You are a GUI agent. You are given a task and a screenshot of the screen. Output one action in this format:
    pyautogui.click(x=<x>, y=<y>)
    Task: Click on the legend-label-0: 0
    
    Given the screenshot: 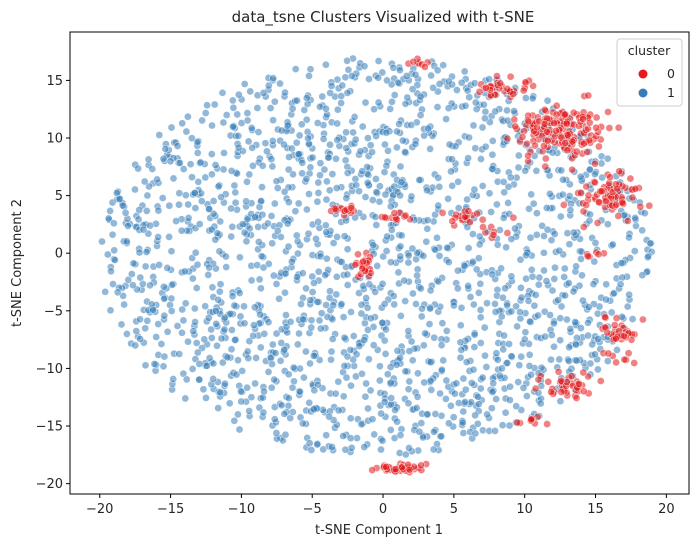 What is the action you would take?
    pyautogui.click(x=671, y=73)
    